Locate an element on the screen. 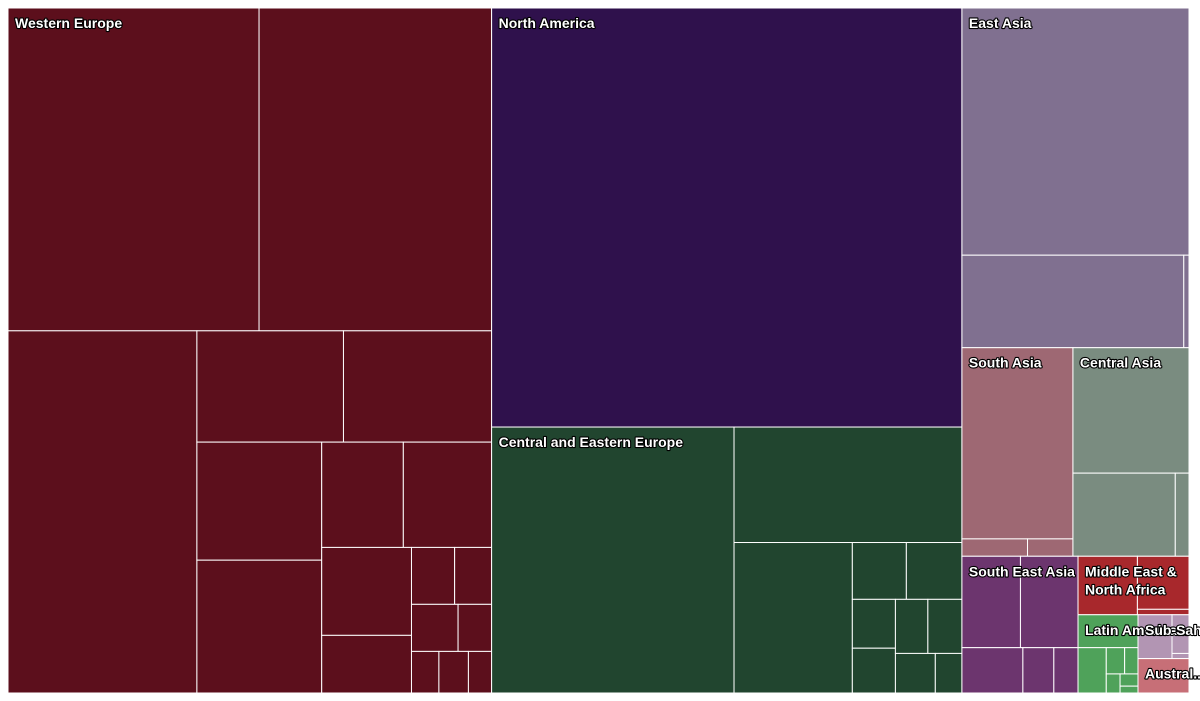  region-label-western-europe: Western Europe is located at coordinates (68, 23).